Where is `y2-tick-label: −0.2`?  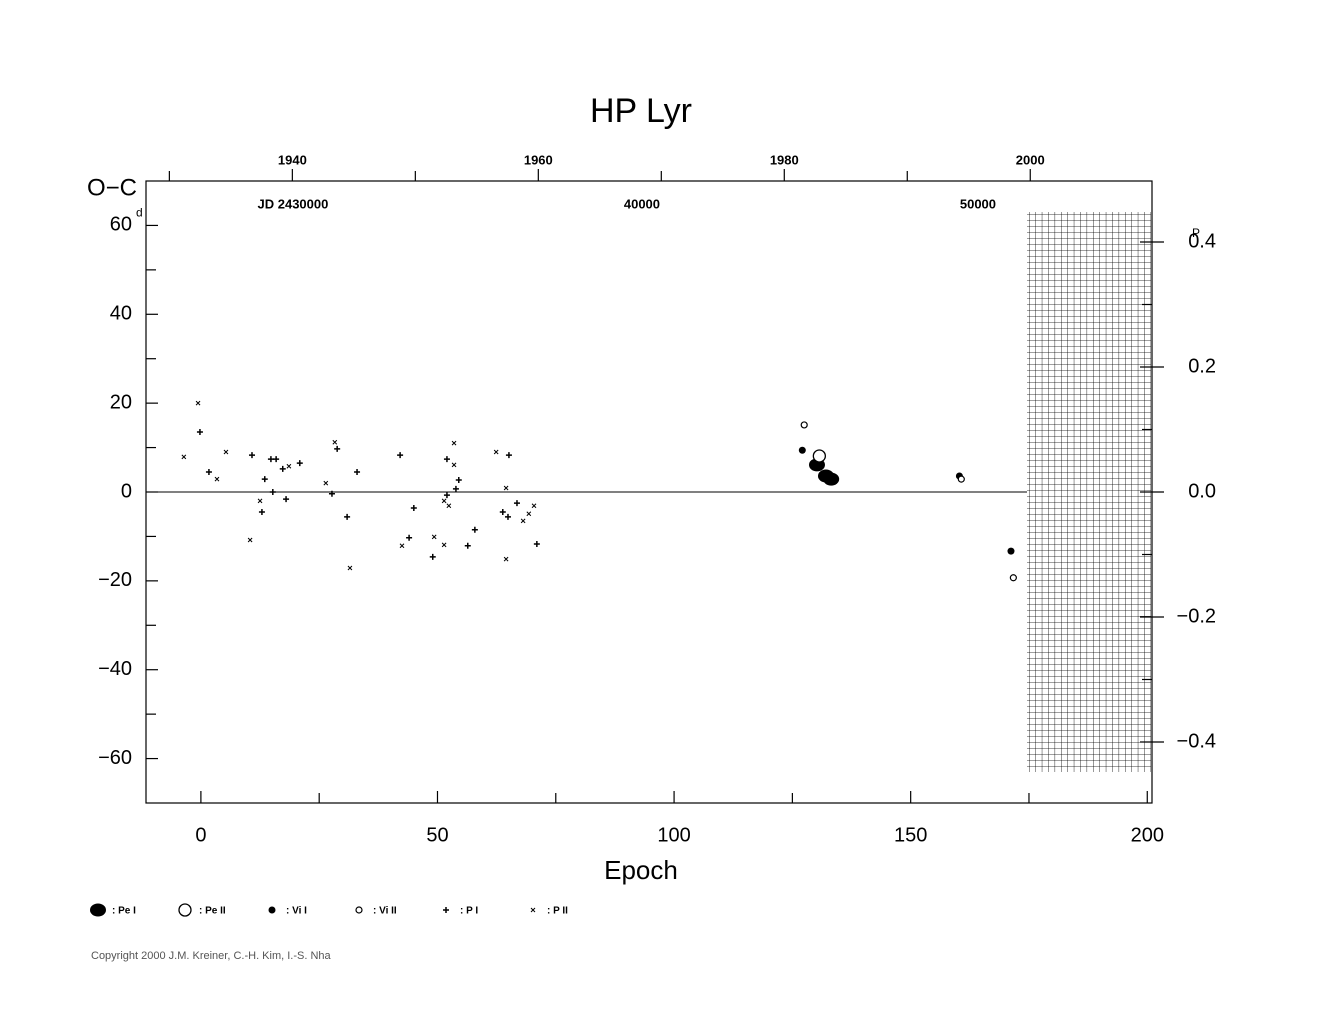
y2-tick-label: −0.2 is located at coordinates (1196, 616).